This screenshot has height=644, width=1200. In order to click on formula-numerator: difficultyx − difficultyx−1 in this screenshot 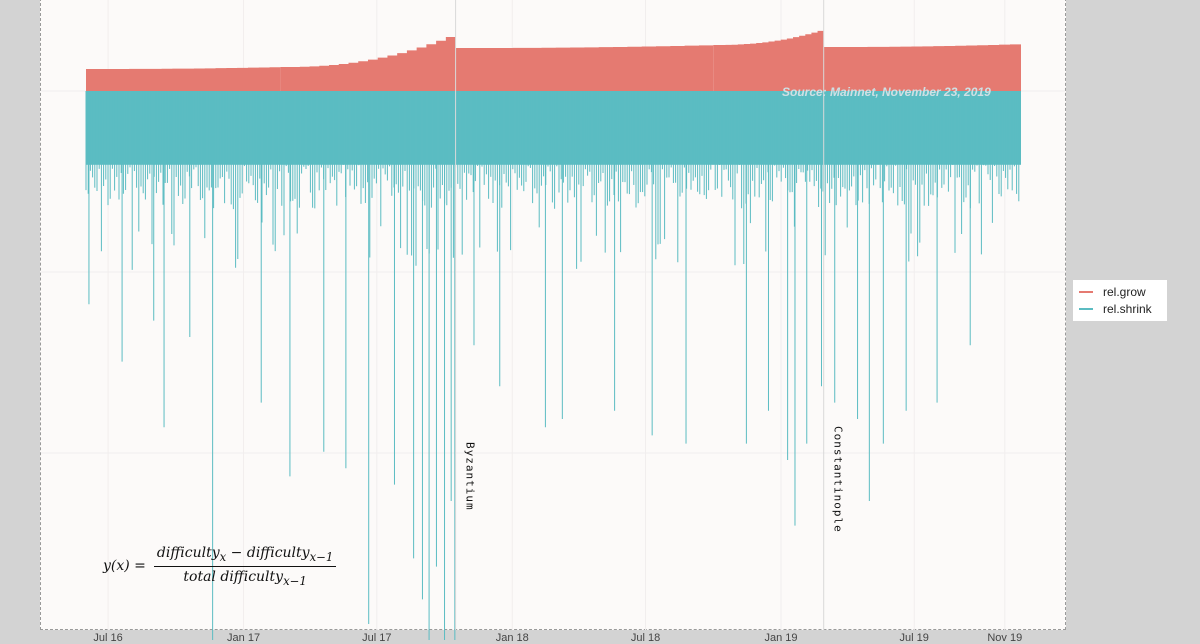, I will do `click(245, 556)`.